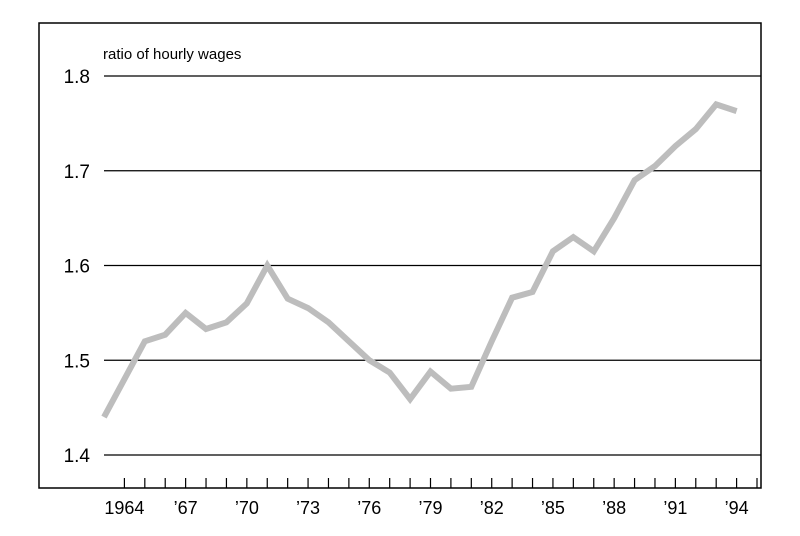 The image size is (800, 536). Describe the element at coordinates (77, 77) in the screenshot. I see `y-tick-label: 1.8` at that location.